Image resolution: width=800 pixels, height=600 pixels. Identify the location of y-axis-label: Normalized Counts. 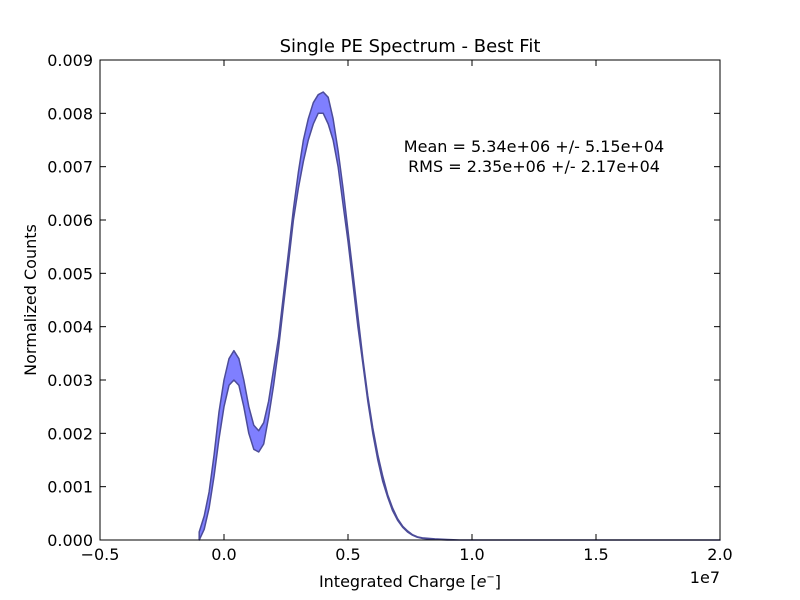
(30, 300).